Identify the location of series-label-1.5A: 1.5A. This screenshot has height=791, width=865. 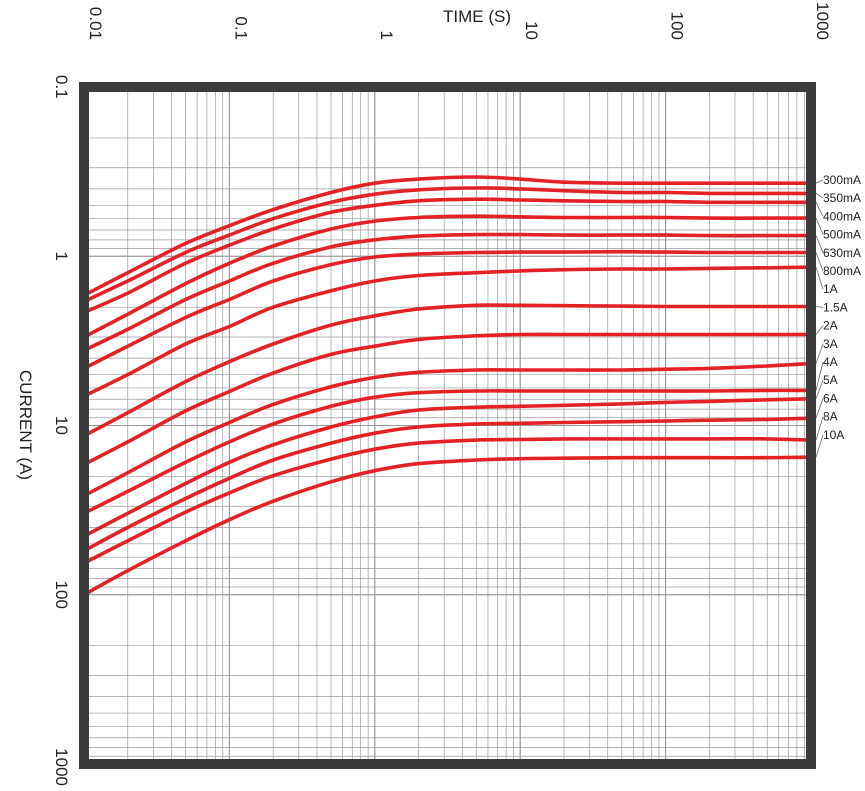
(835, 307).